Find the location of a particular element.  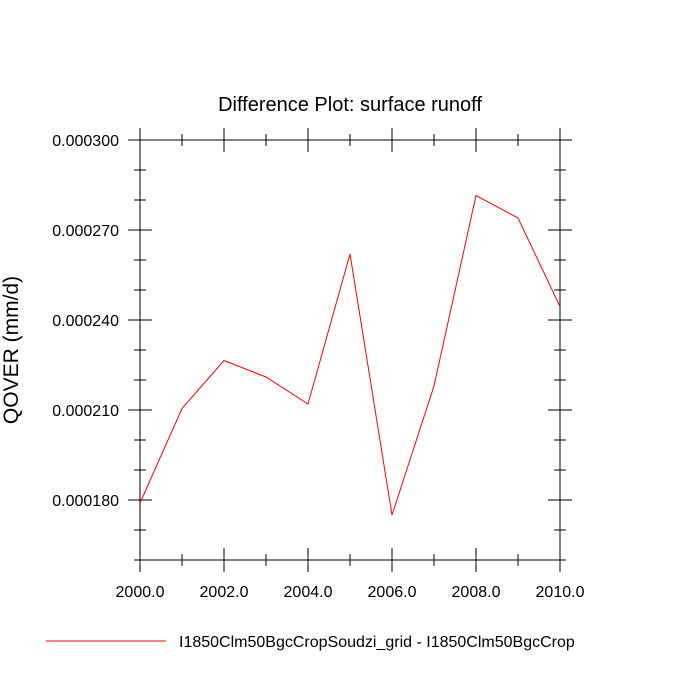

x-tick-label: 2002.0 is located at coordinates (224, 592).